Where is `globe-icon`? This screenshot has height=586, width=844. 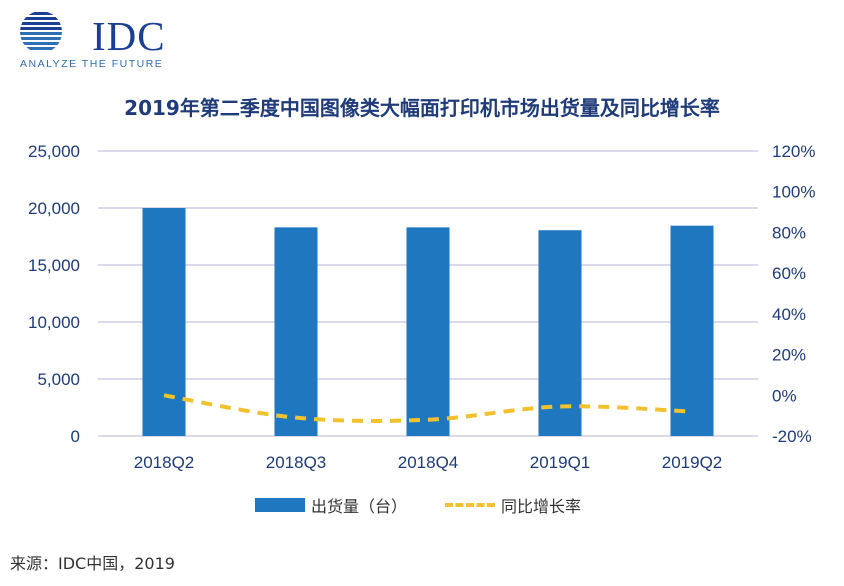
globe-icon is located at coordinates (41, 32).